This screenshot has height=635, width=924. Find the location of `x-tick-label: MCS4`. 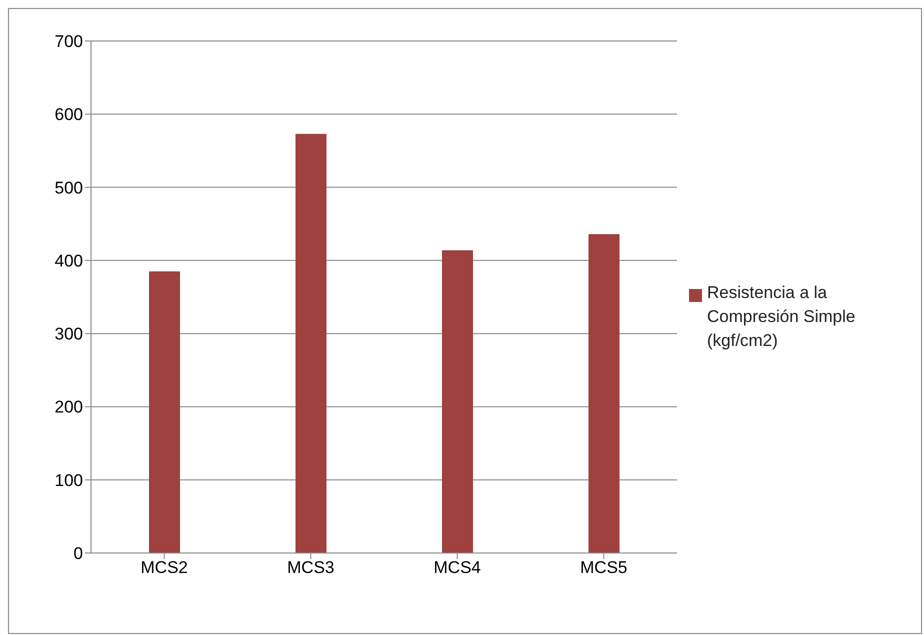

x-tick-label: MCS4 is located at coordinates (457, 568).